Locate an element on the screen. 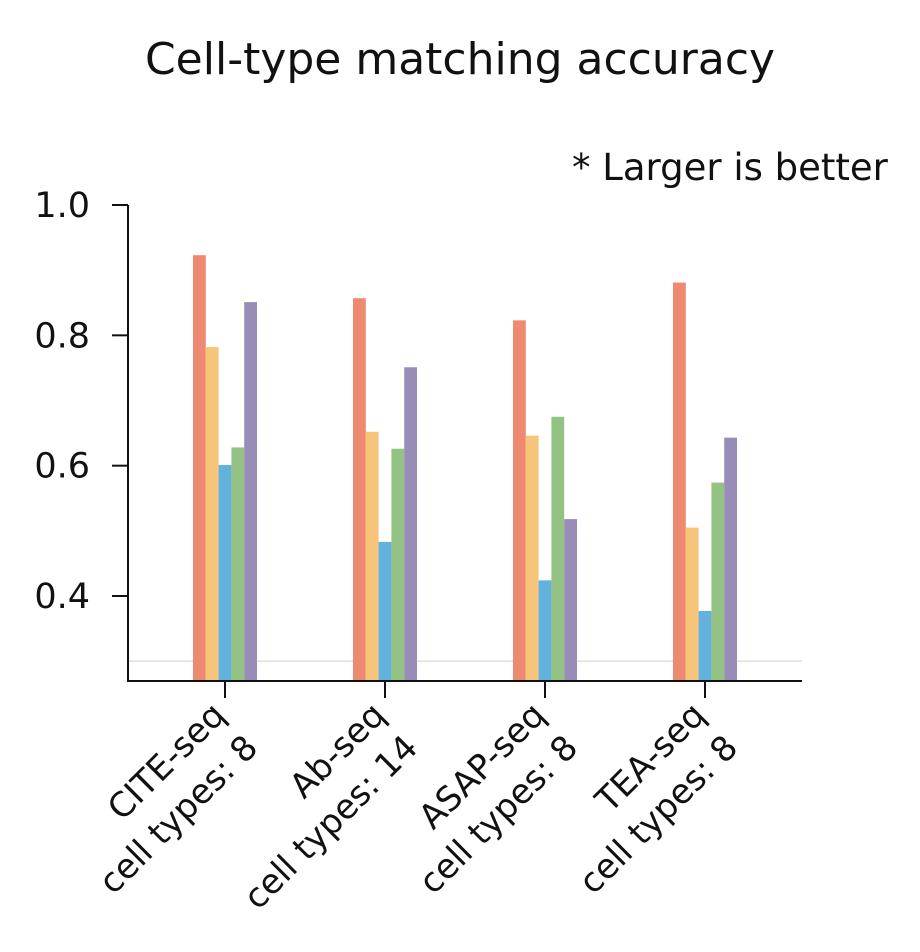  x-tick-label: ASAP-seqcell types: 8 is located at coordinates (482, 798).